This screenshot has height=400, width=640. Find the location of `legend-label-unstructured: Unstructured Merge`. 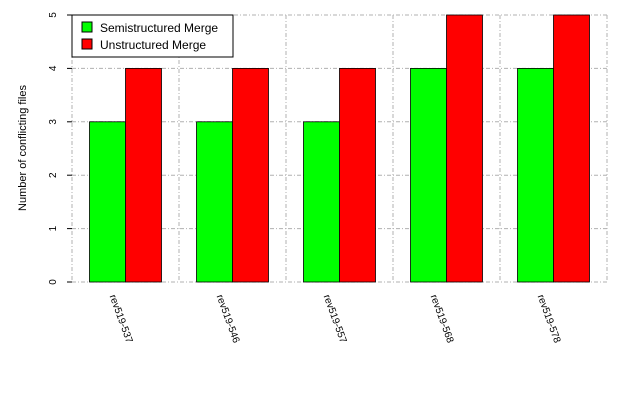

legend-label-unstructured: Unstructured Merge is located at coordinates (153, 45).